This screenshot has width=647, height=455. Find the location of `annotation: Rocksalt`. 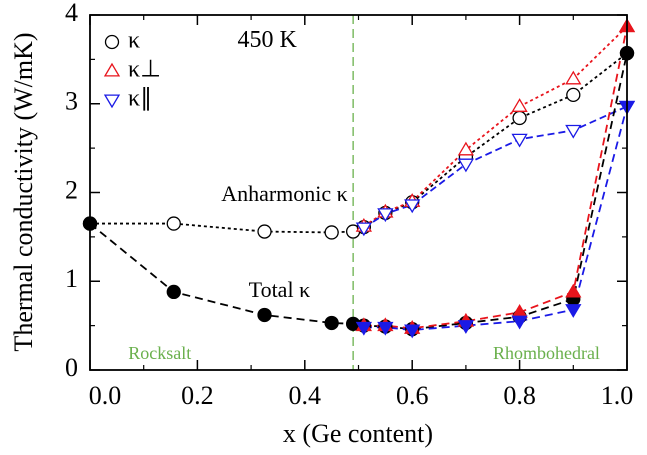

annotation: Rocksalt is located at coordinates (159, 353).